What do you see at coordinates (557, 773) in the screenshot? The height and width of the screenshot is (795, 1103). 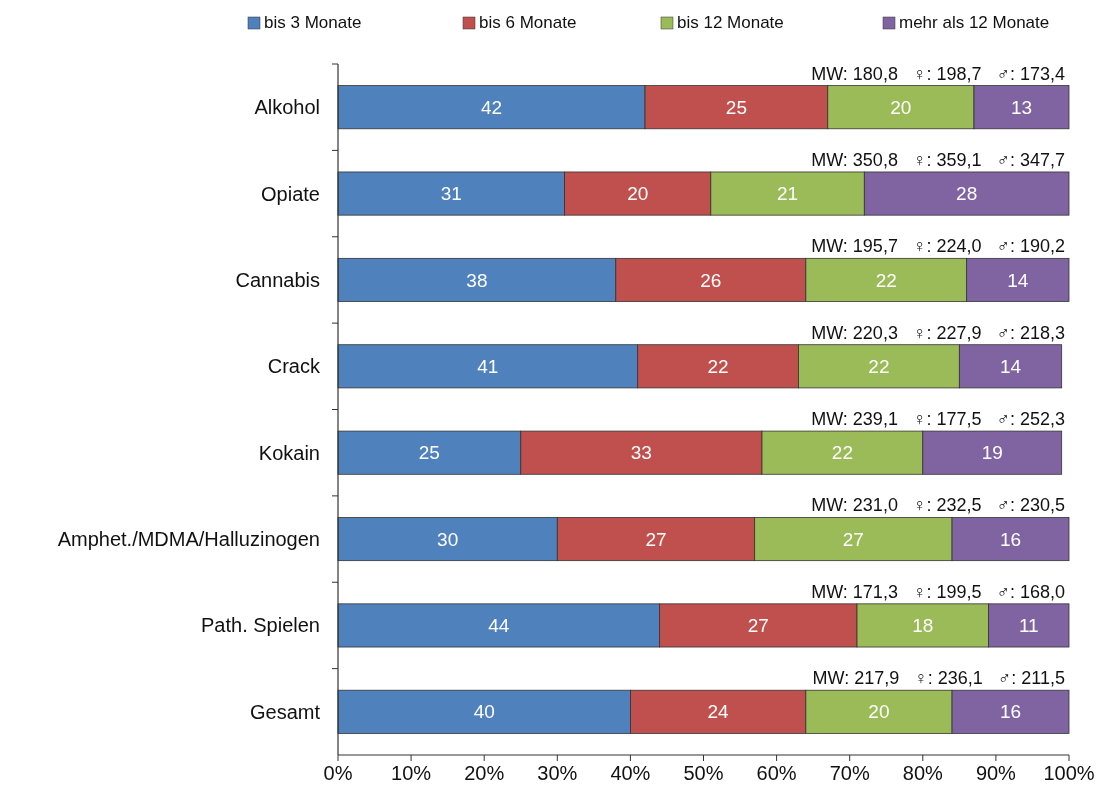 I see `x-tick-label: 30%` at bounding box center [557, 773].